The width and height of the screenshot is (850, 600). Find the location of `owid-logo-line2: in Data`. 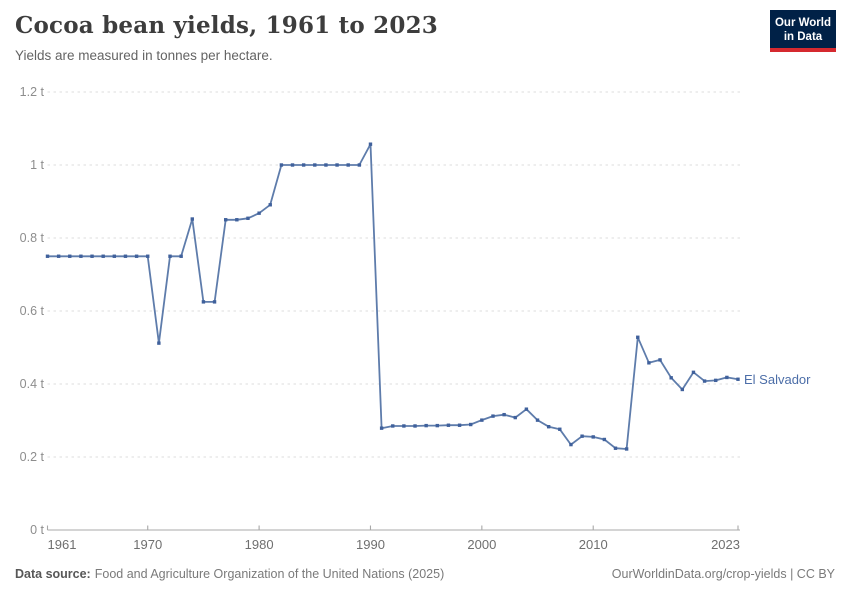

owid-logo-line2: in Data is located at coordinates (803, 37).